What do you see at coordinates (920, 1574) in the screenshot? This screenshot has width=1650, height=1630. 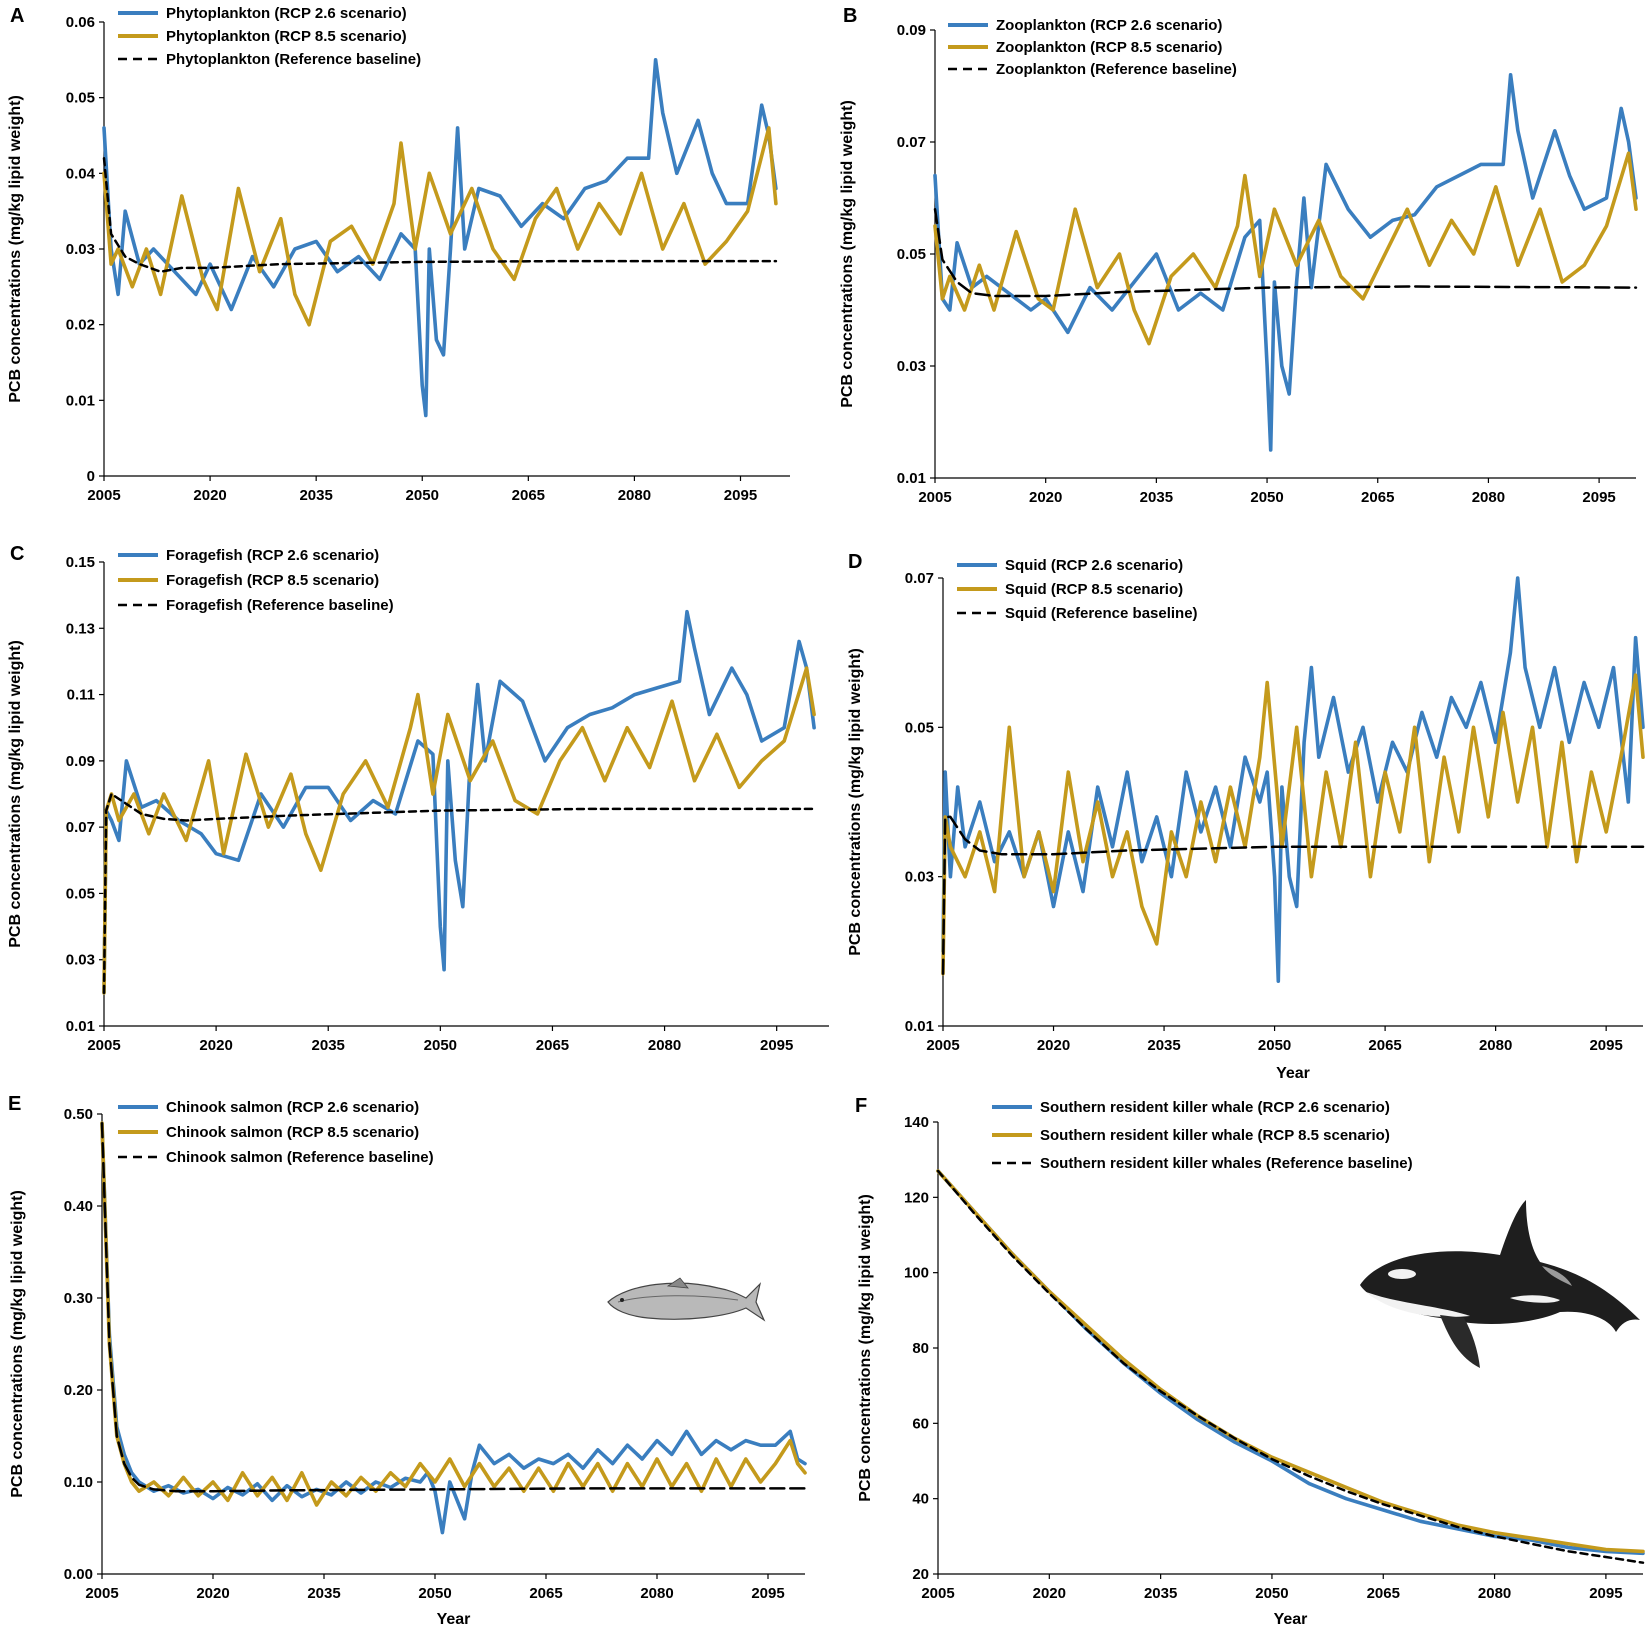 I see `y-tick-label: 20` at bounding box center [920, 1574].